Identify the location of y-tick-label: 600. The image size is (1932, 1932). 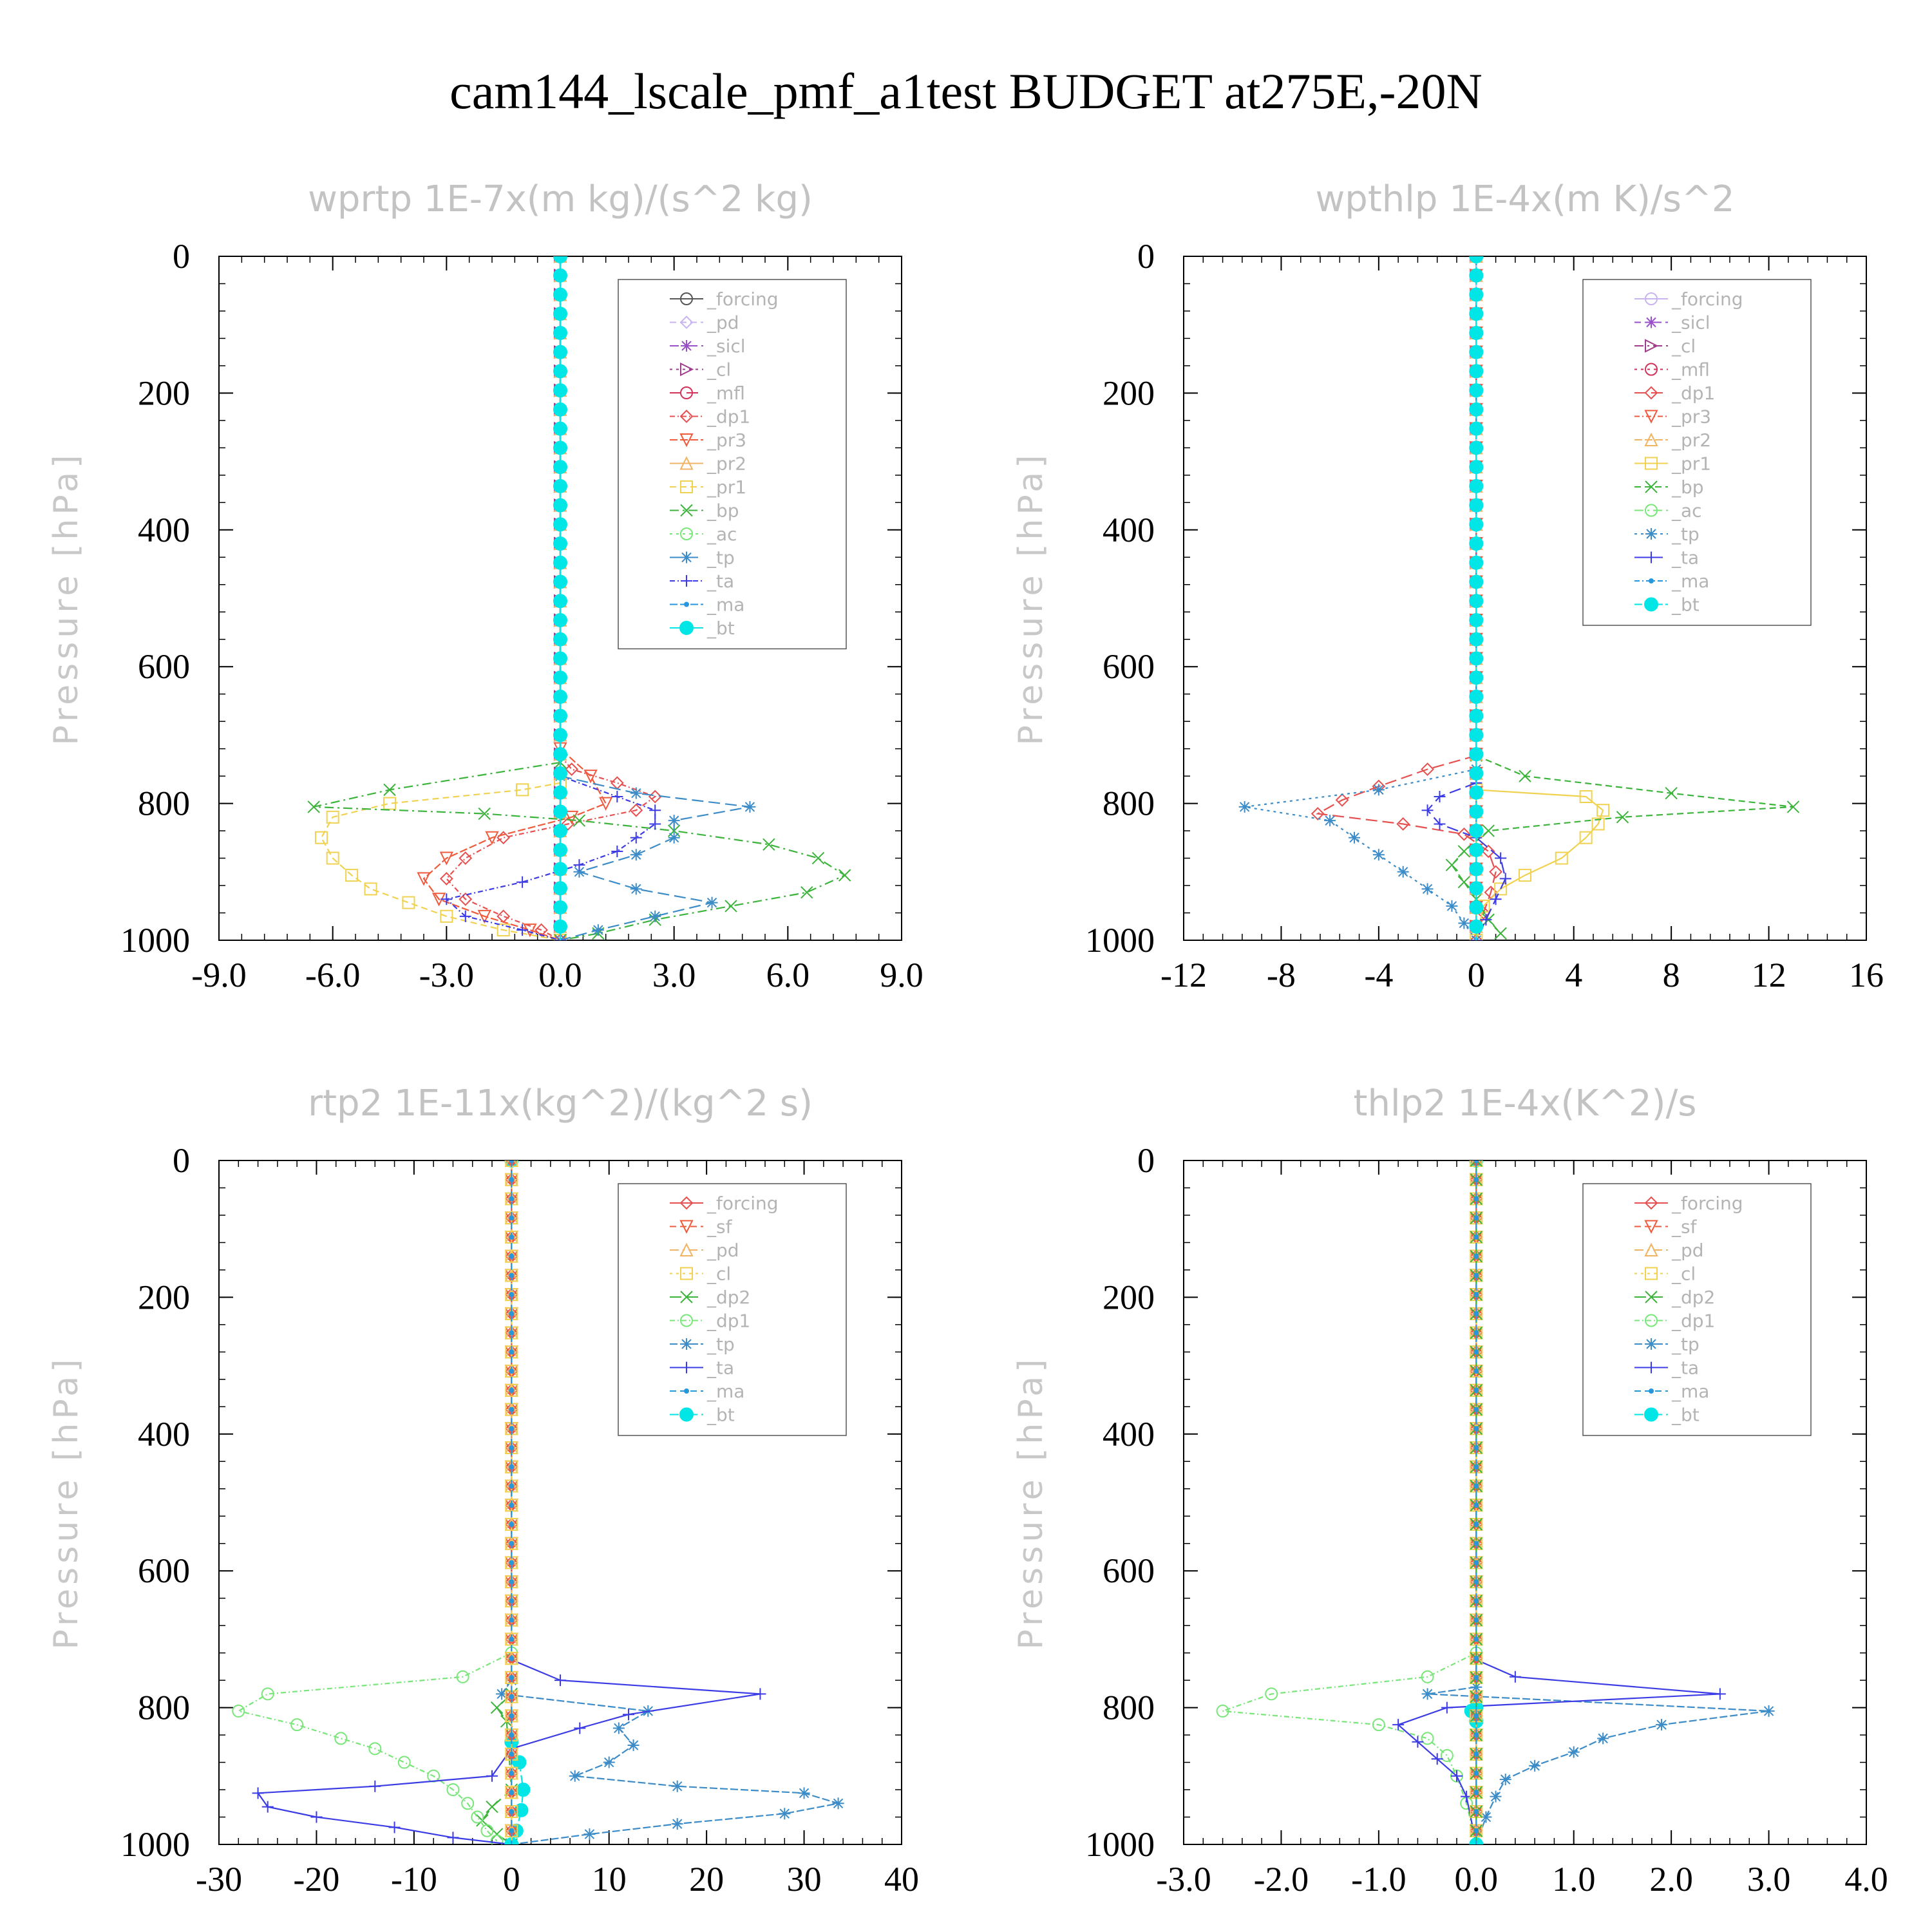
(1129, 1570).